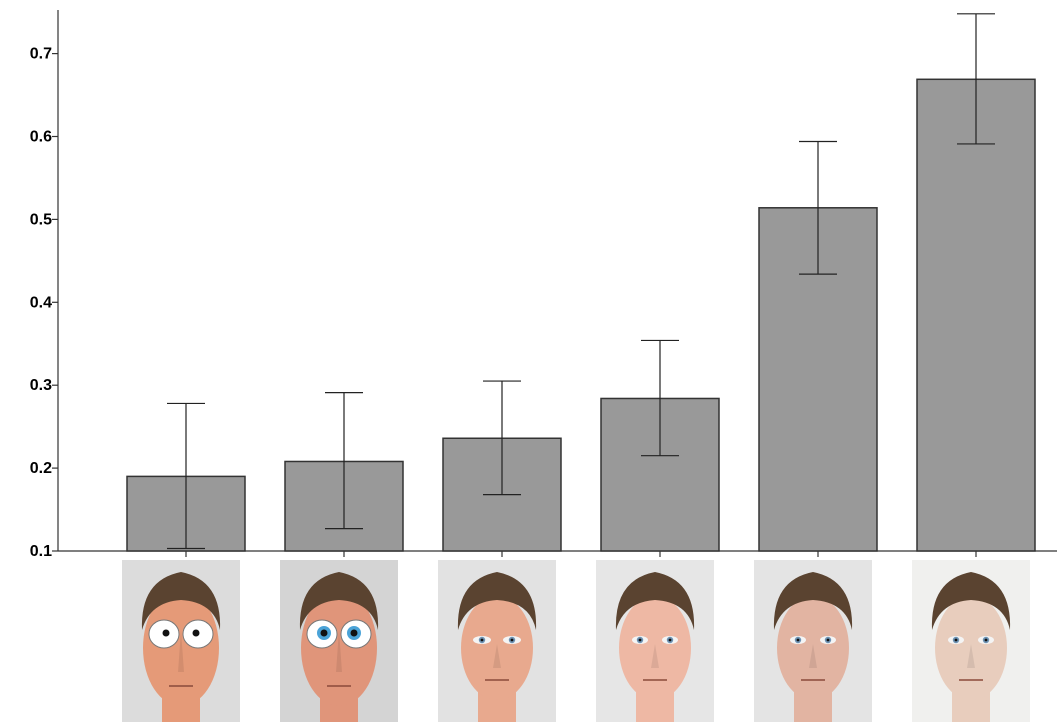  Describe the element at coordinates (971, 641) in the screenshot. I see `photo-face-icon` at that location.